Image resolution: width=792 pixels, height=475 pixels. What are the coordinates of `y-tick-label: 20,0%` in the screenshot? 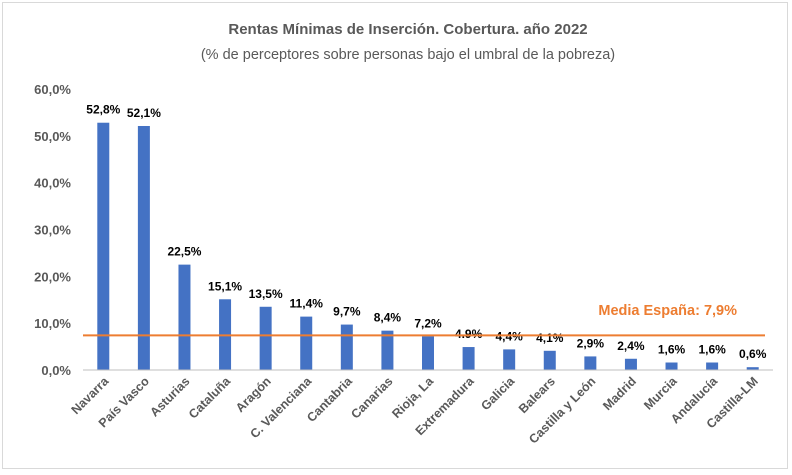 It's located at (52, 276).